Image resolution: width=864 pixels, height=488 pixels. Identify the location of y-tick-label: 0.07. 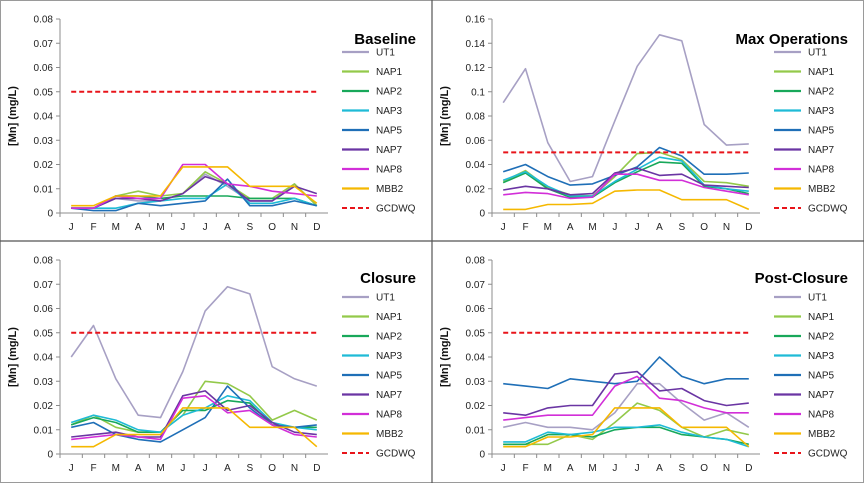
(476, 285).